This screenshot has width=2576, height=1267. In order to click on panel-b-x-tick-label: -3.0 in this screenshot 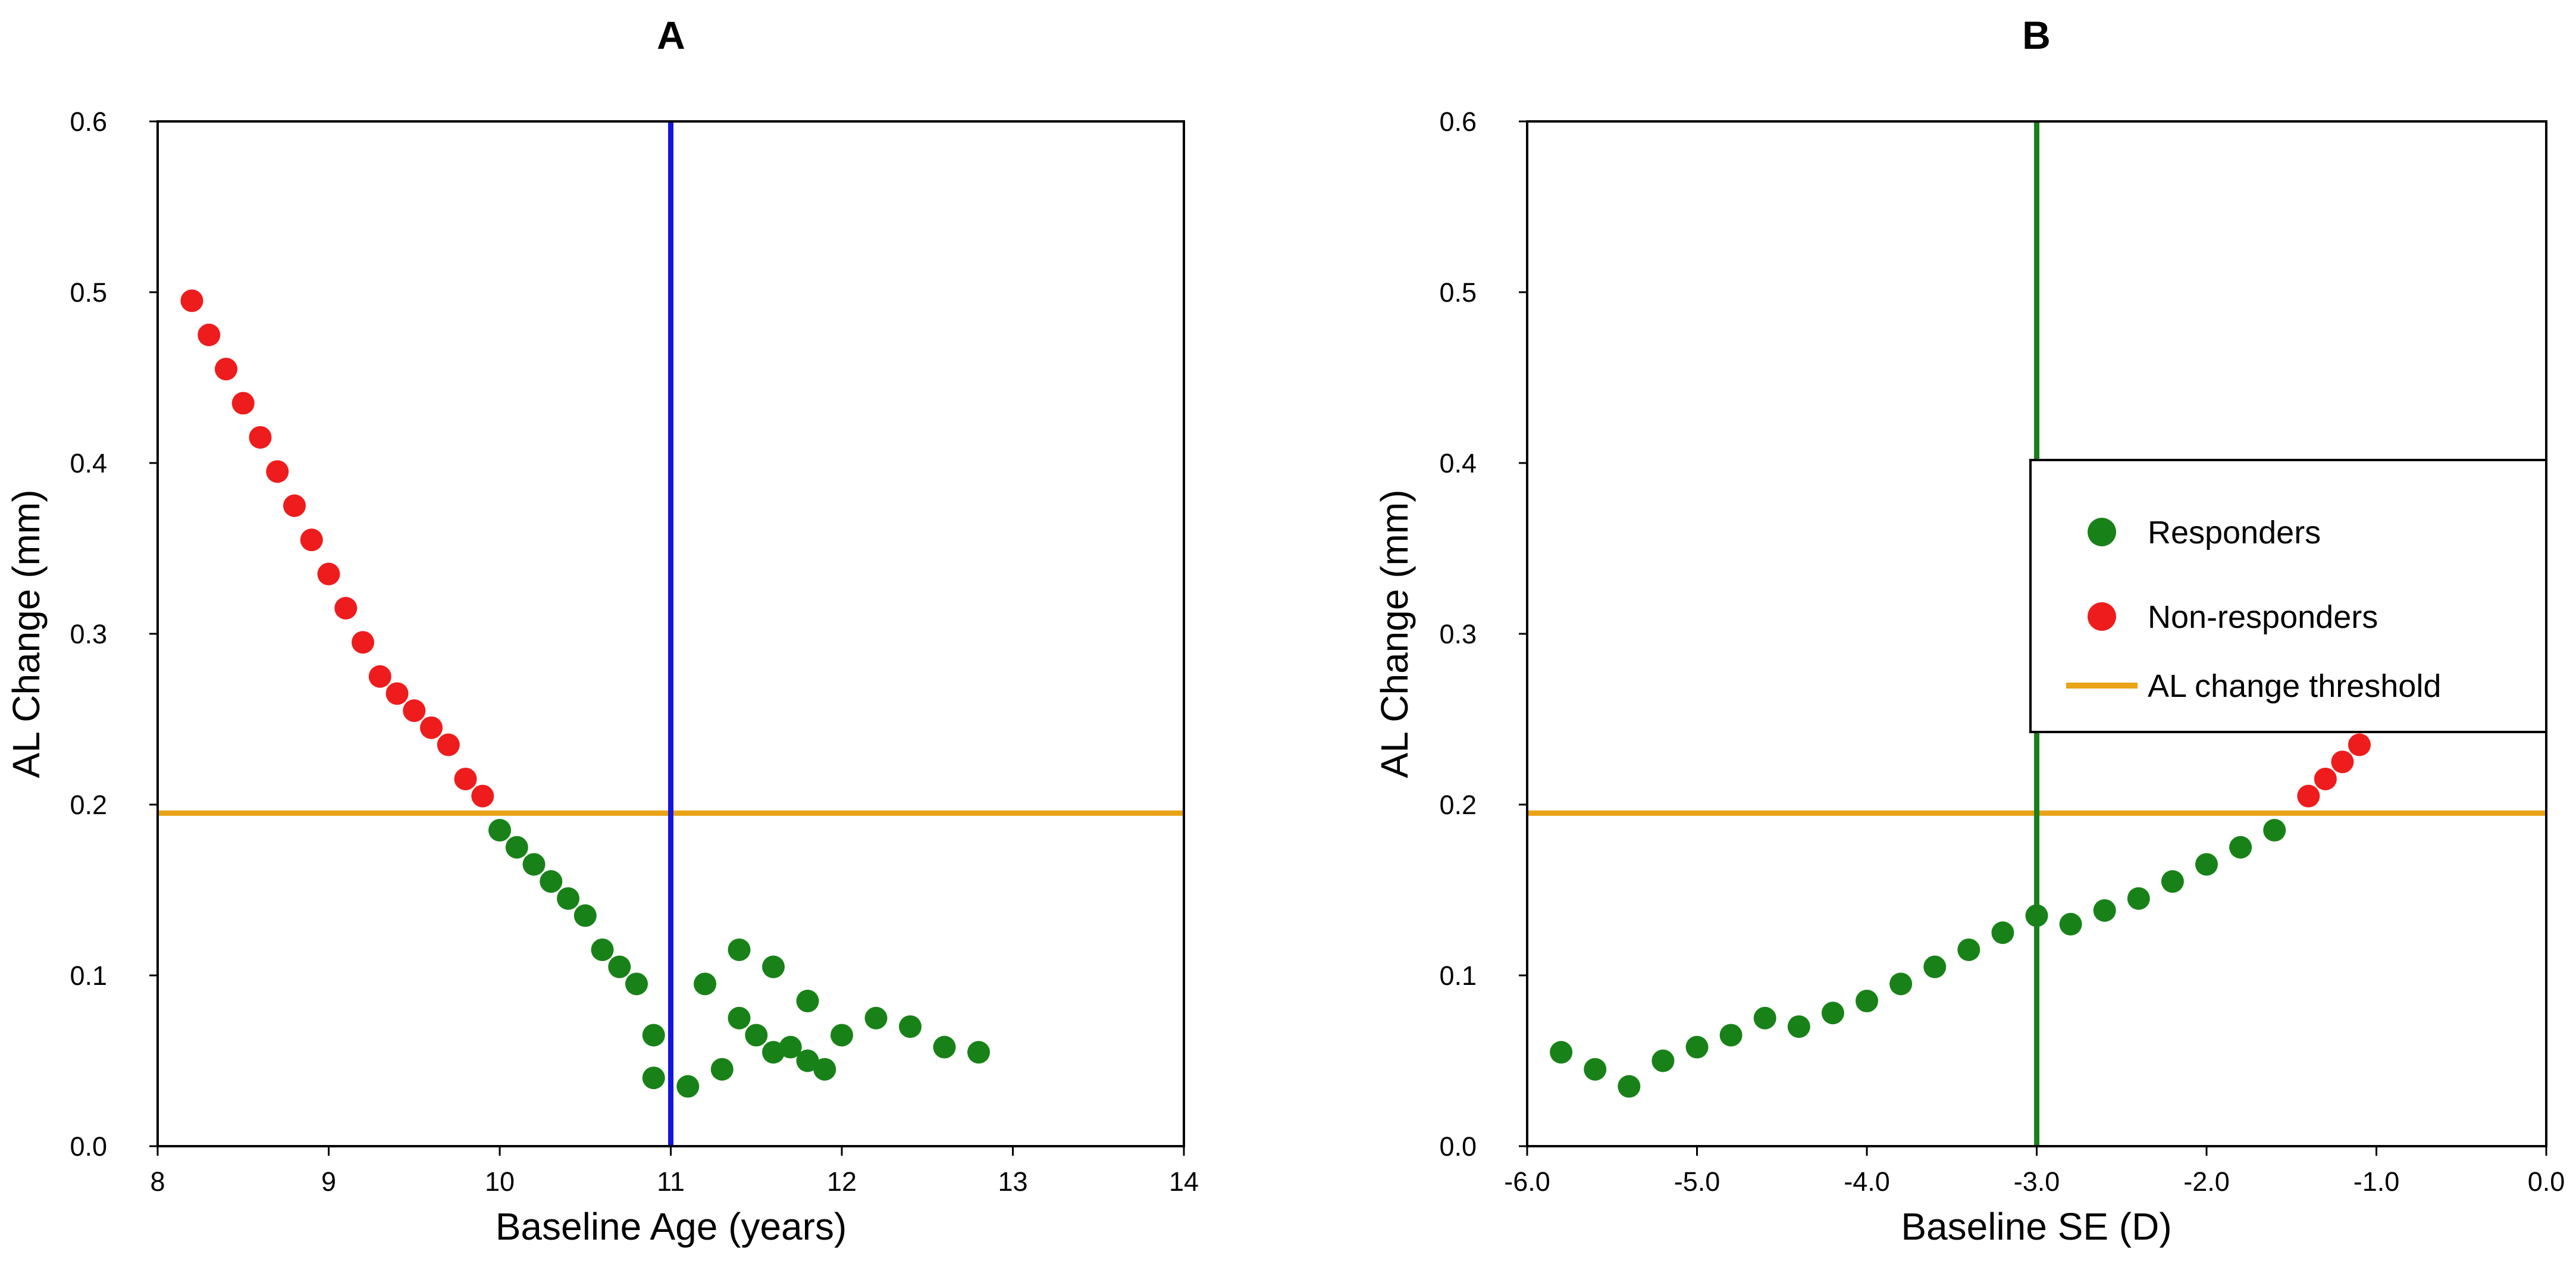, I will do `click(2037, 1181)`.